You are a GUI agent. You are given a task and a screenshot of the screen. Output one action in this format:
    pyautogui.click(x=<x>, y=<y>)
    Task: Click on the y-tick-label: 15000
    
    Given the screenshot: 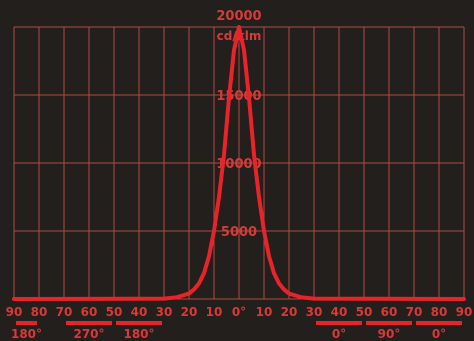 What is the action you would take?
    pyautogui.click(x=238, y=96)
    